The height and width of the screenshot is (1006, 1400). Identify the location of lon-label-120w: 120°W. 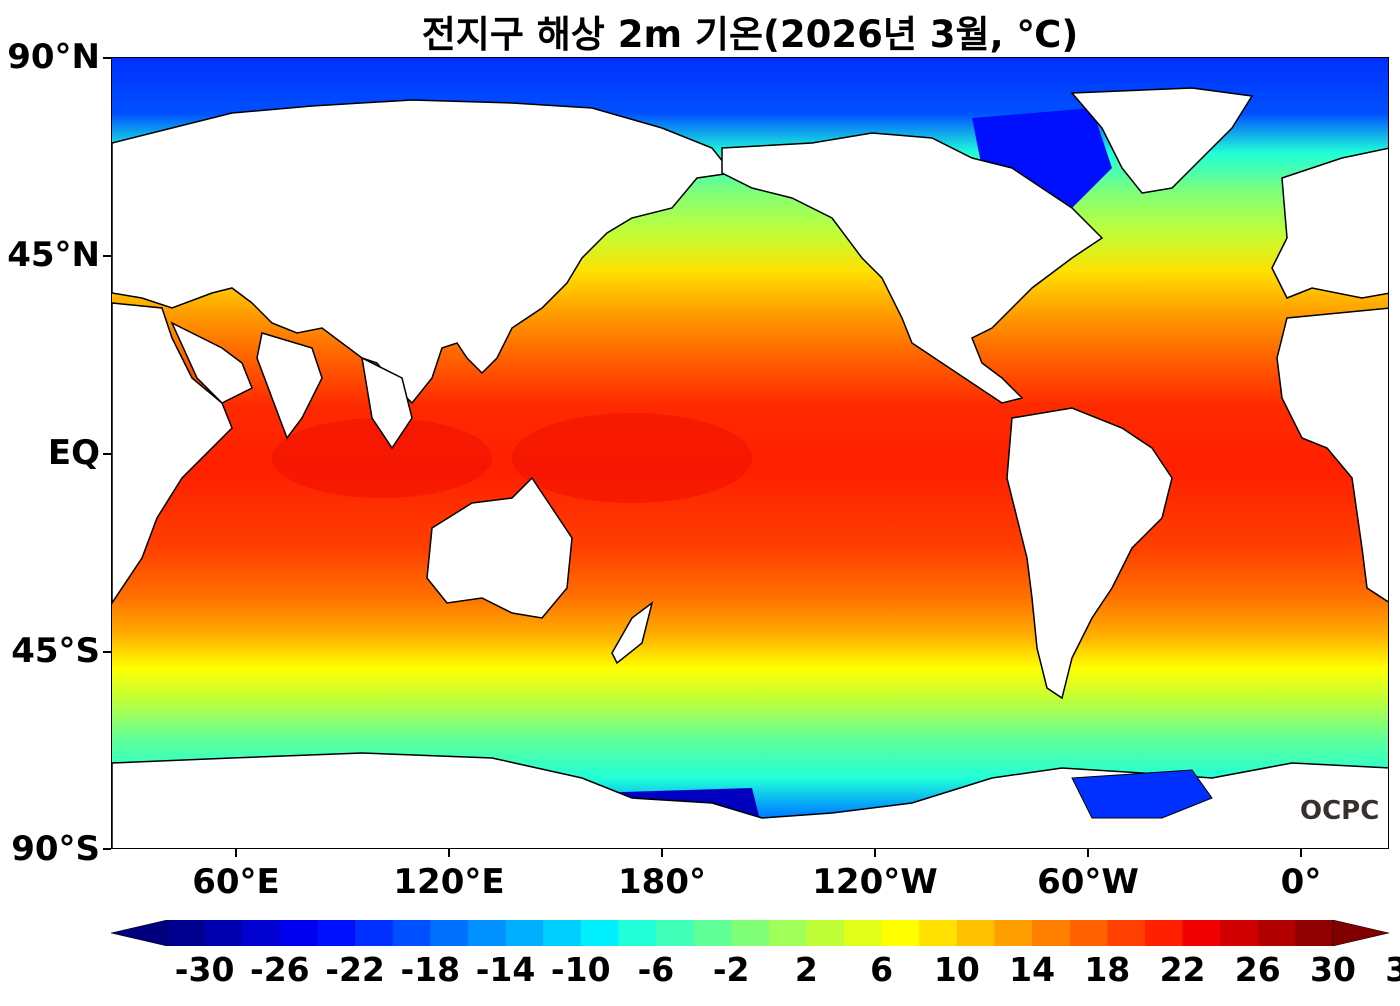
(875, 882).